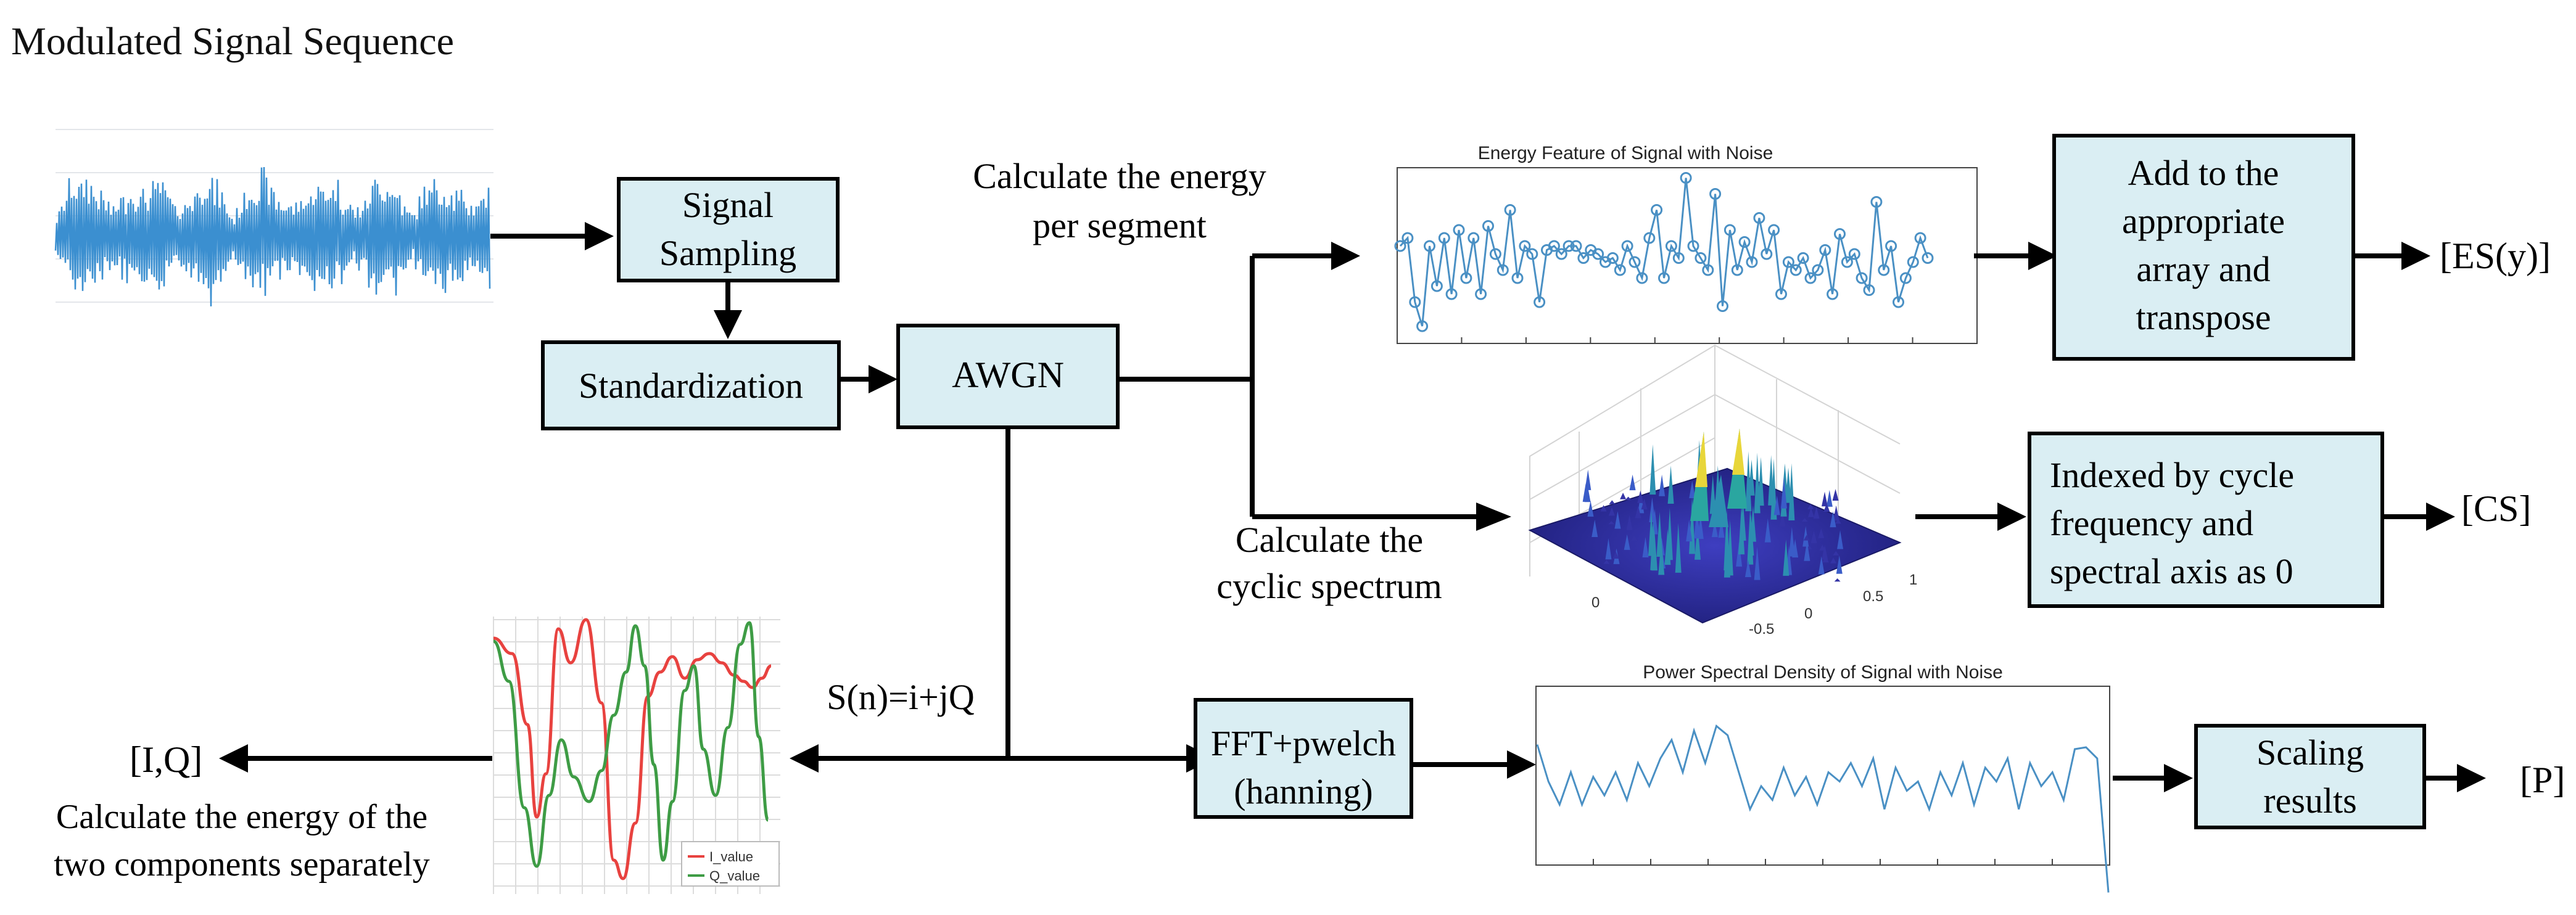 Image resolution: width=2576 pixels, height=915 pixels. What do you see at coordinates (2203, 317) in the screenshot?
I see `add-array-line4: transpose` at bounding box center [2203, 317].